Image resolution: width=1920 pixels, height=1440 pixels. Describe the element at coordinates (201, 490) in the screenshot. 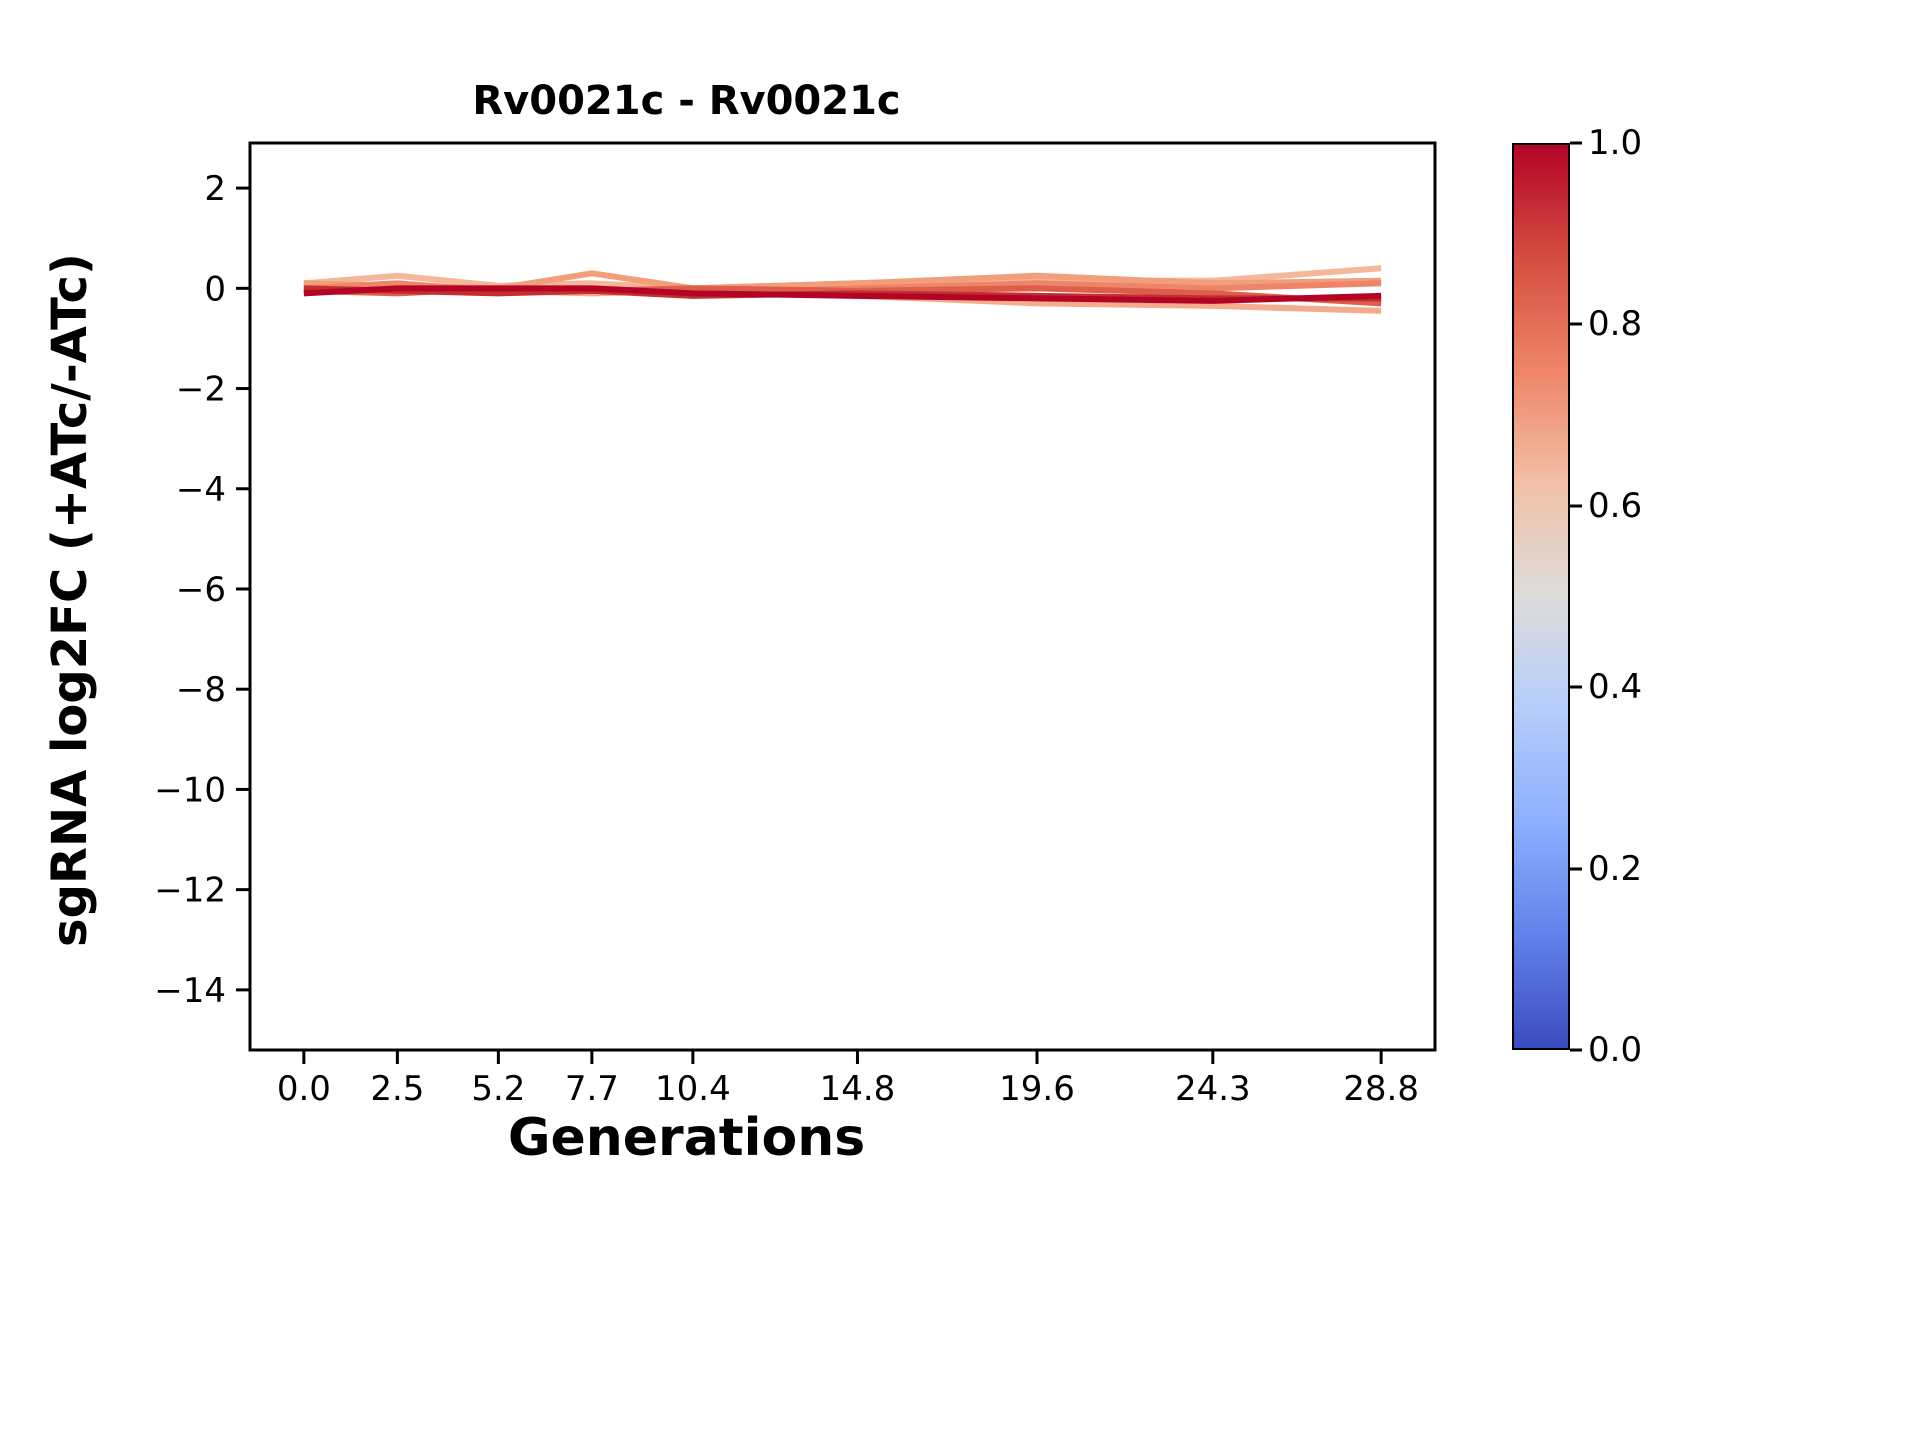

I see `y-tick-label: −4` at that location.